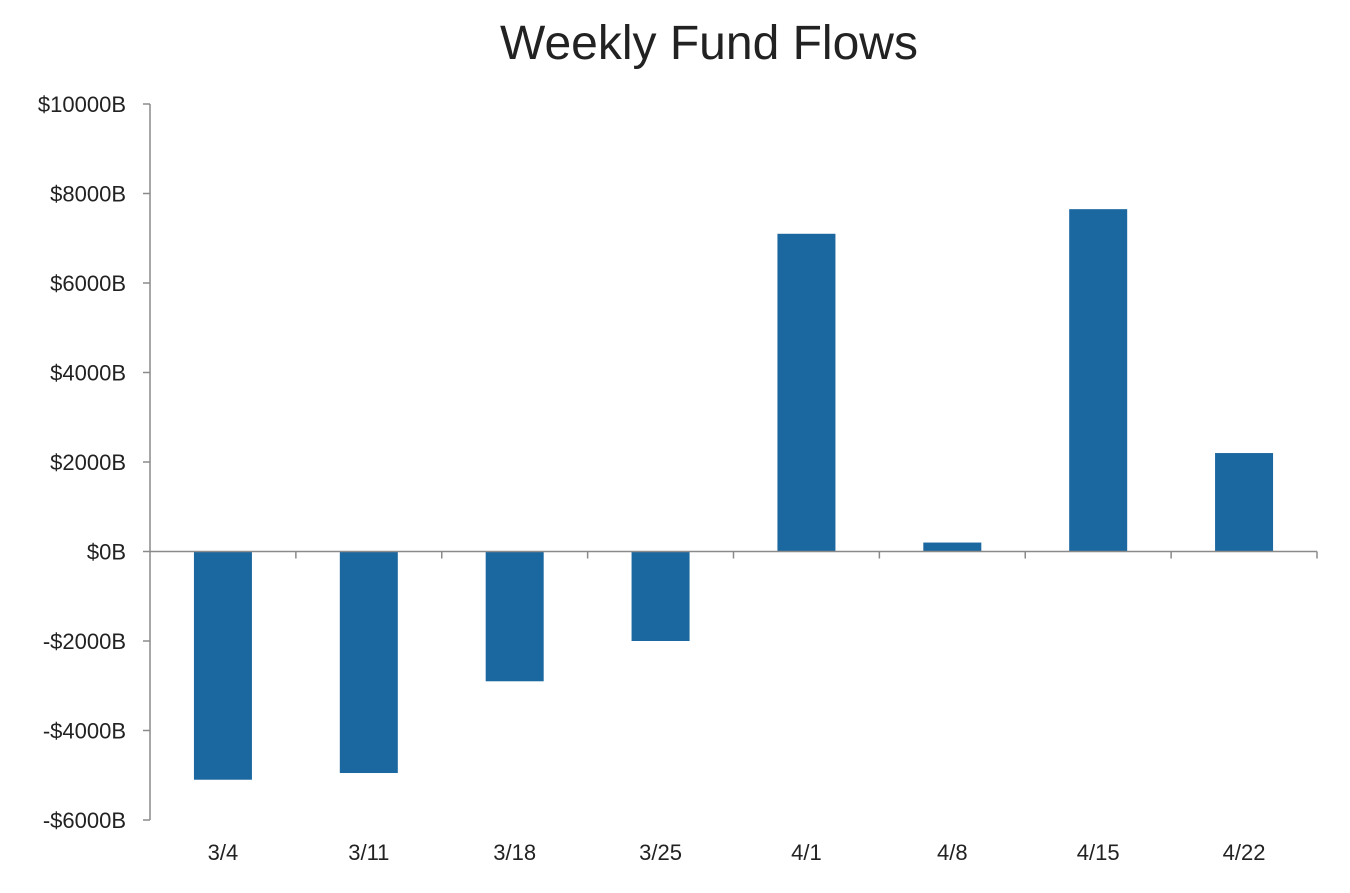  What do you see at coordinates (806, 852) in the screenshot?
I see `x-tick-label: 4/1` at bounding box center [806, 852].